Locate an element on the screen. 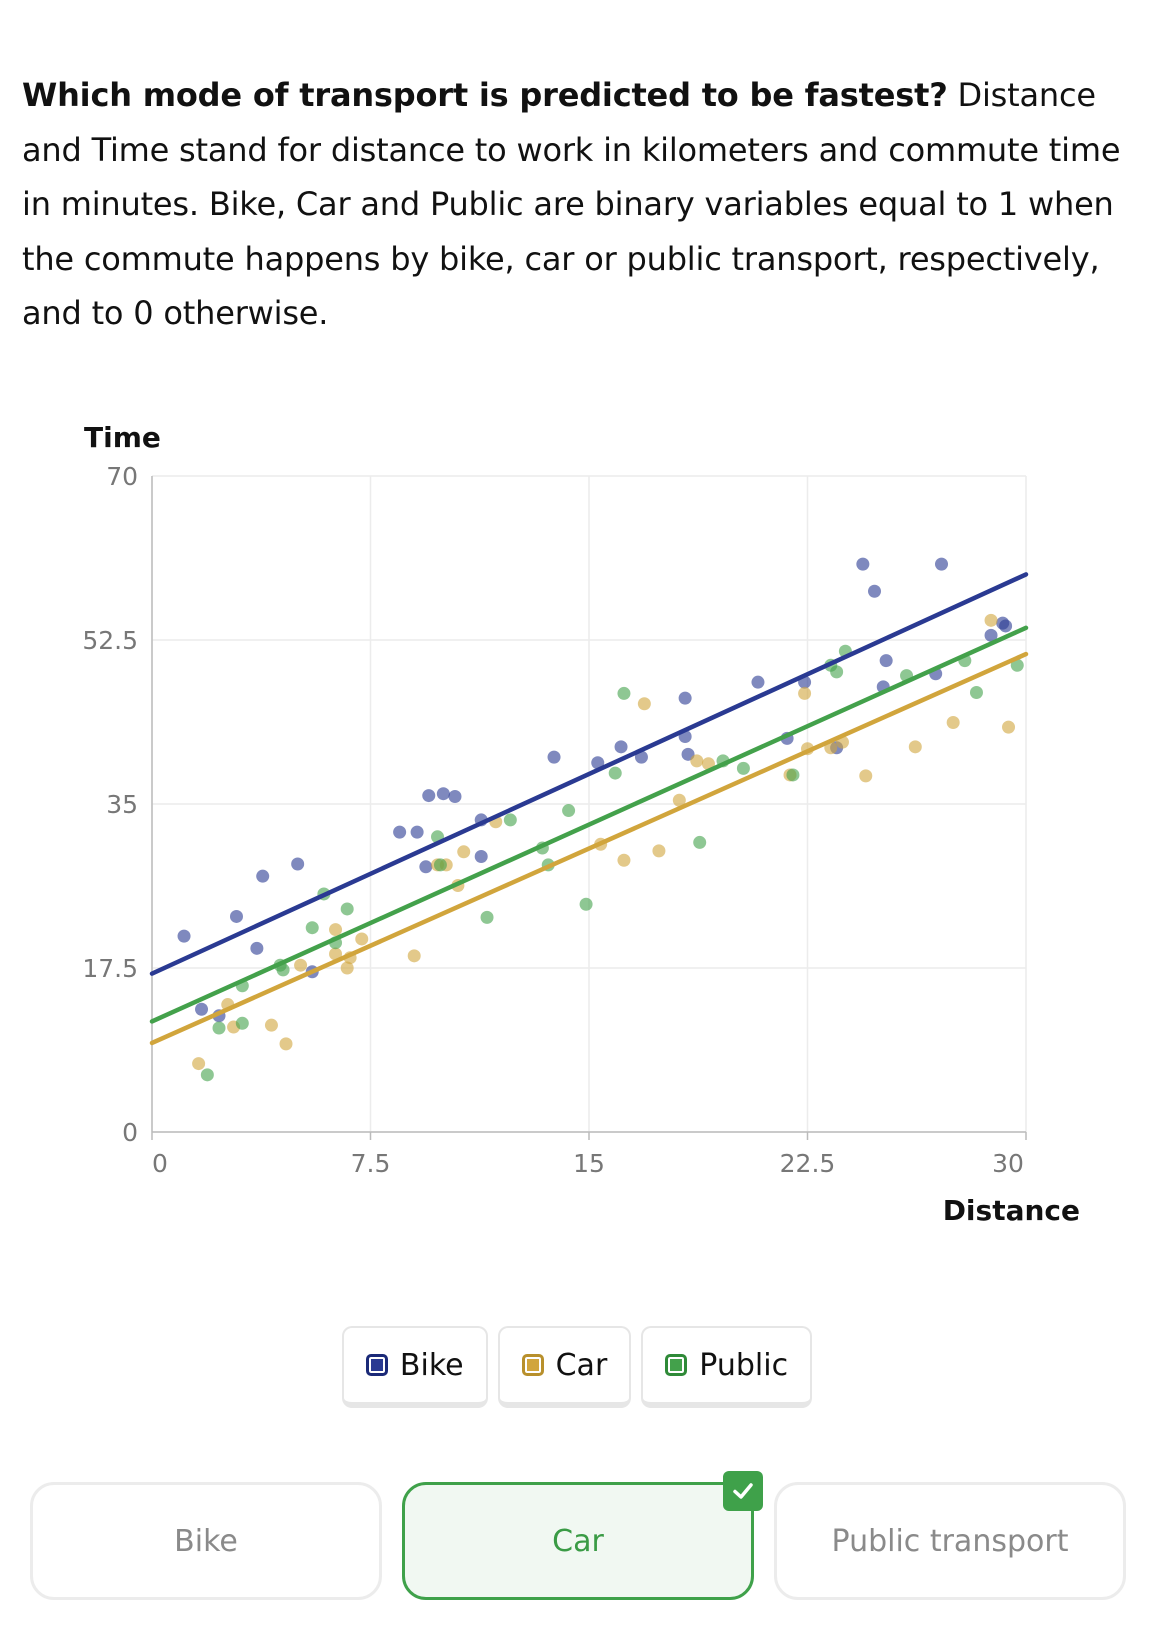  legend-label-public: Public is located at coordinates (744, 1365).